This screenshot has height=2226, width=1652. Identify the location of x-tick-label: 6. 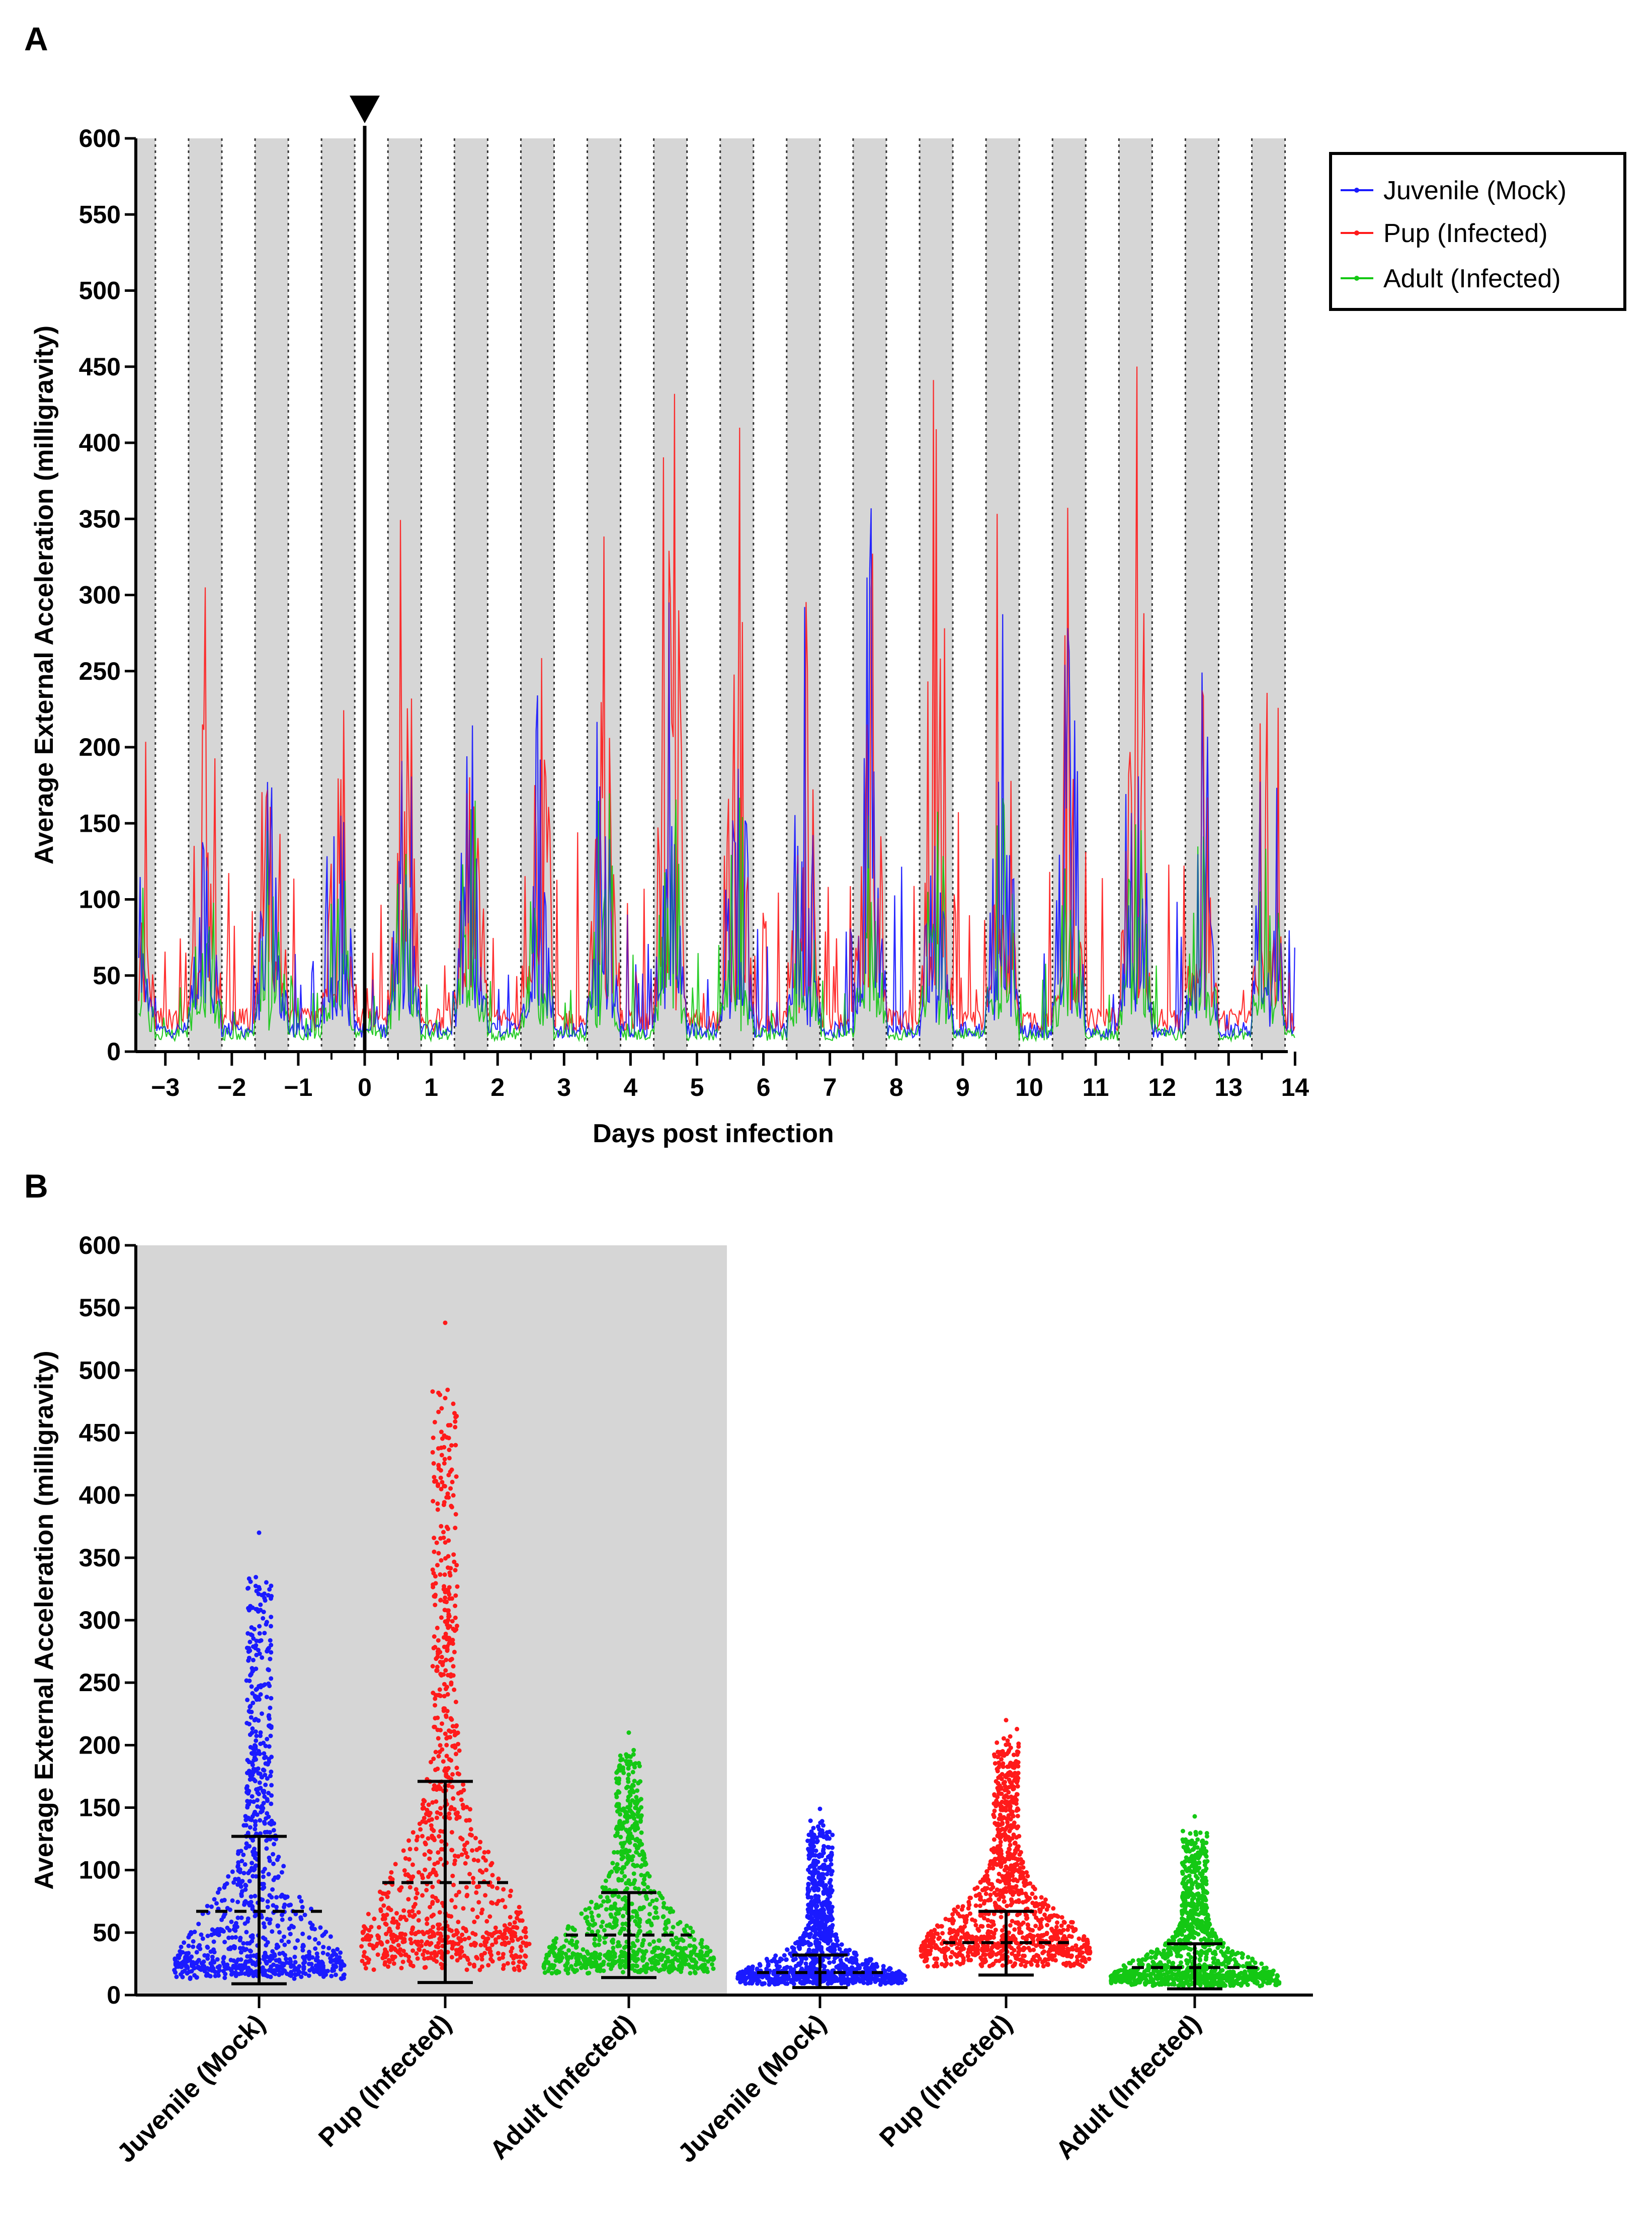
(764, 1087).